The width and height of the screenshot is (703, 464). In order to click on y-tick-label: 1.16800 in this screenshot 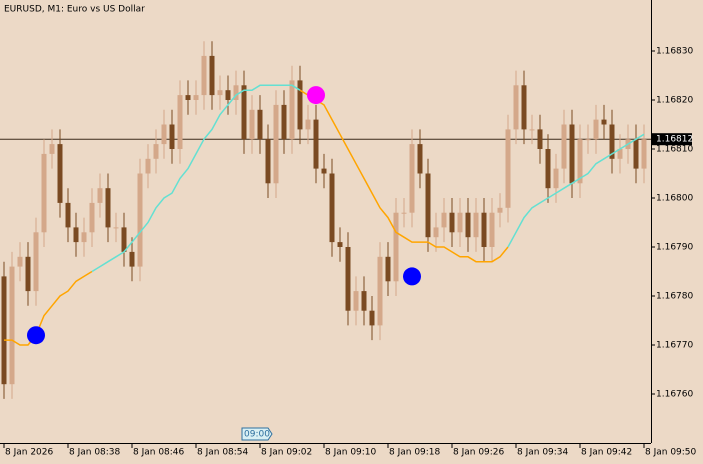, I will do `click(674, 199)`.